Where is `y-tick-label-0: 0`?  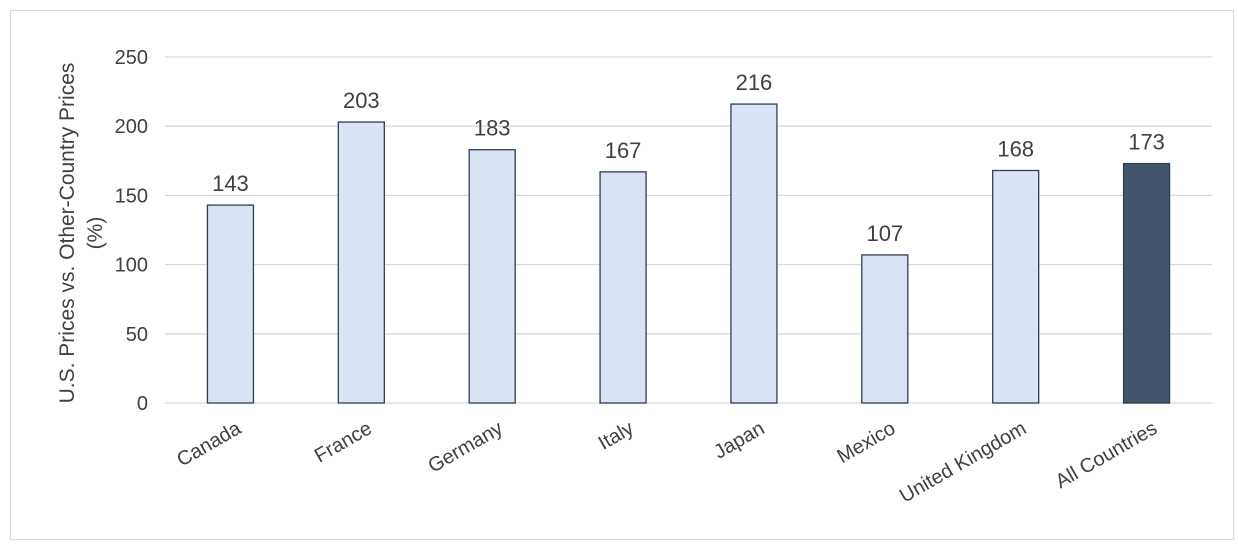
y-tick-label-0: 0 is located at coordinates (142, 404).